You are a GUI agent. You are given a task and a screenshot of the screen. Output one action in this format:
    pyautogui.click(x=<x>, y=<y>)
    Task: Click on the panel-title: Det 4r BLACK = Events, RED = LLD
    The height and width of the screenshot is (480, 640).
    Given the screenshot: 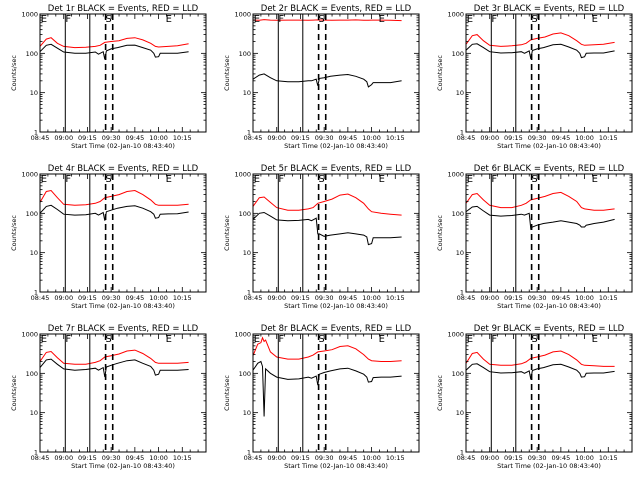 What is the action you would take?
    pyautogui.click(x=123, y=169)
    